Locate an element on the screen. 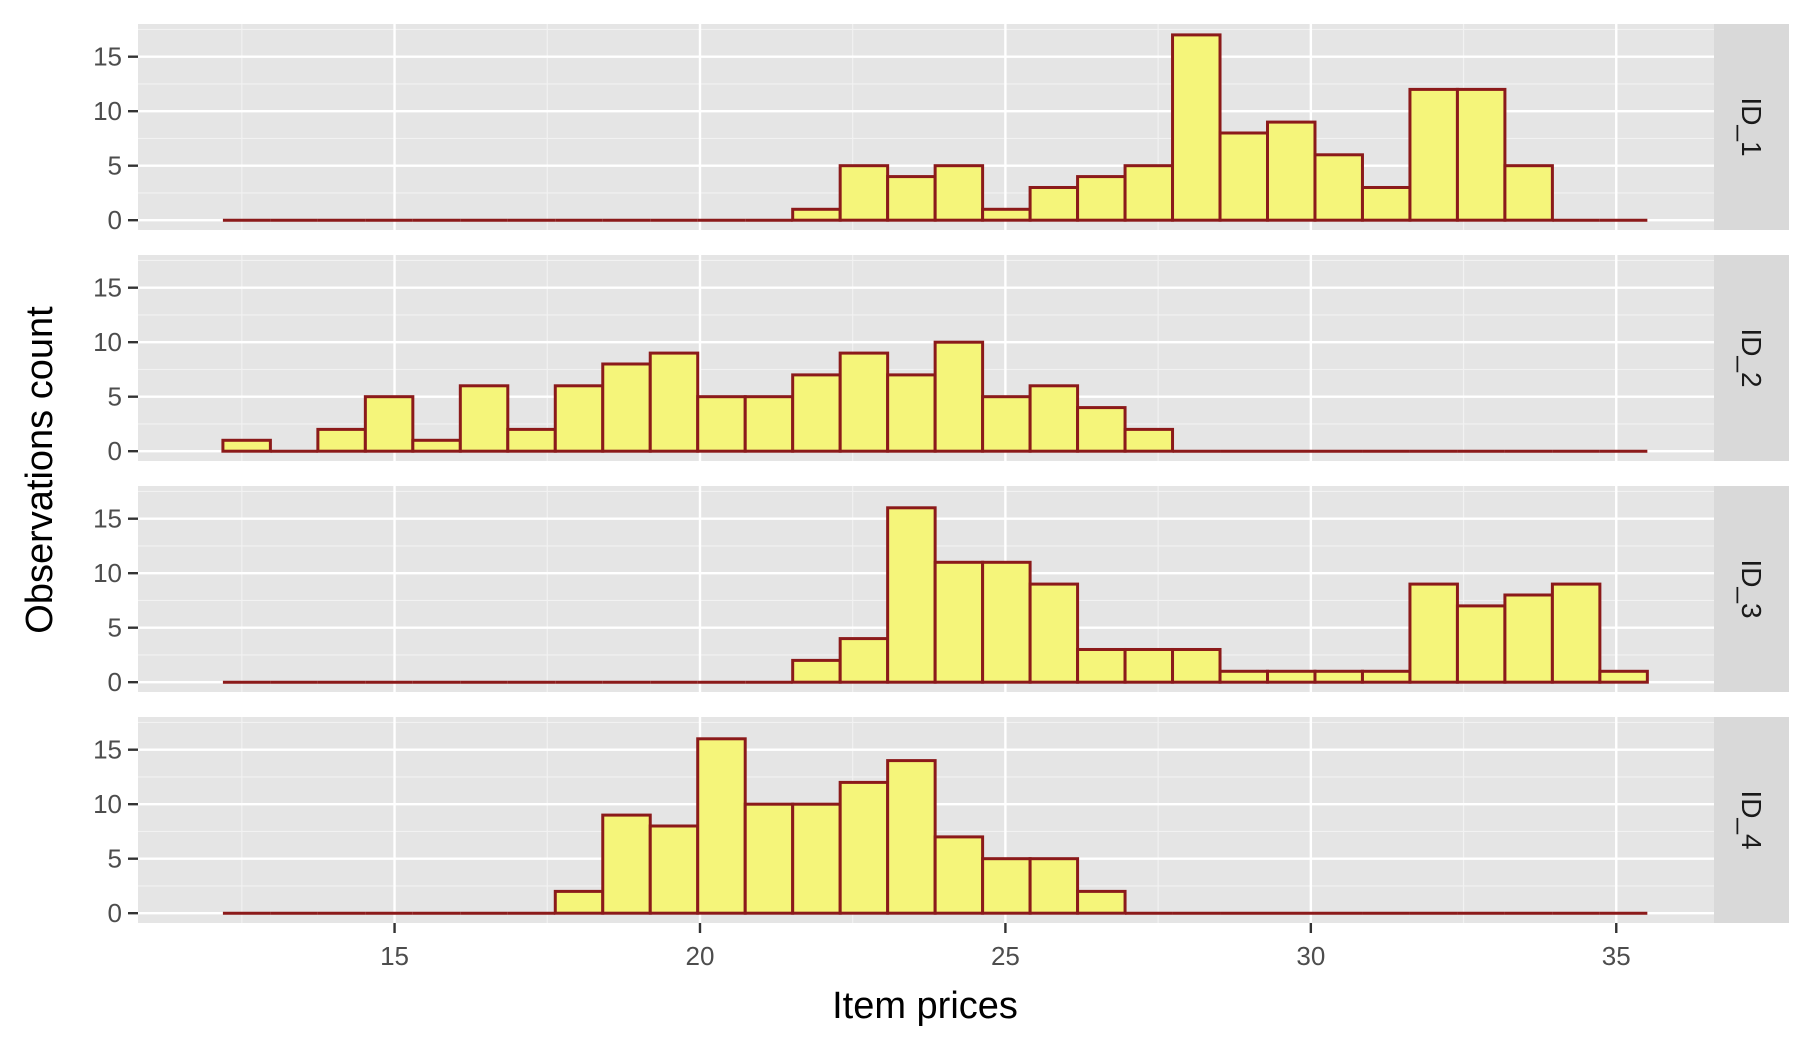 Image resolution: width=1800 pixels, height=1050 pixels. x-axis-title: Item prices is located at coordinates (925, 1006).